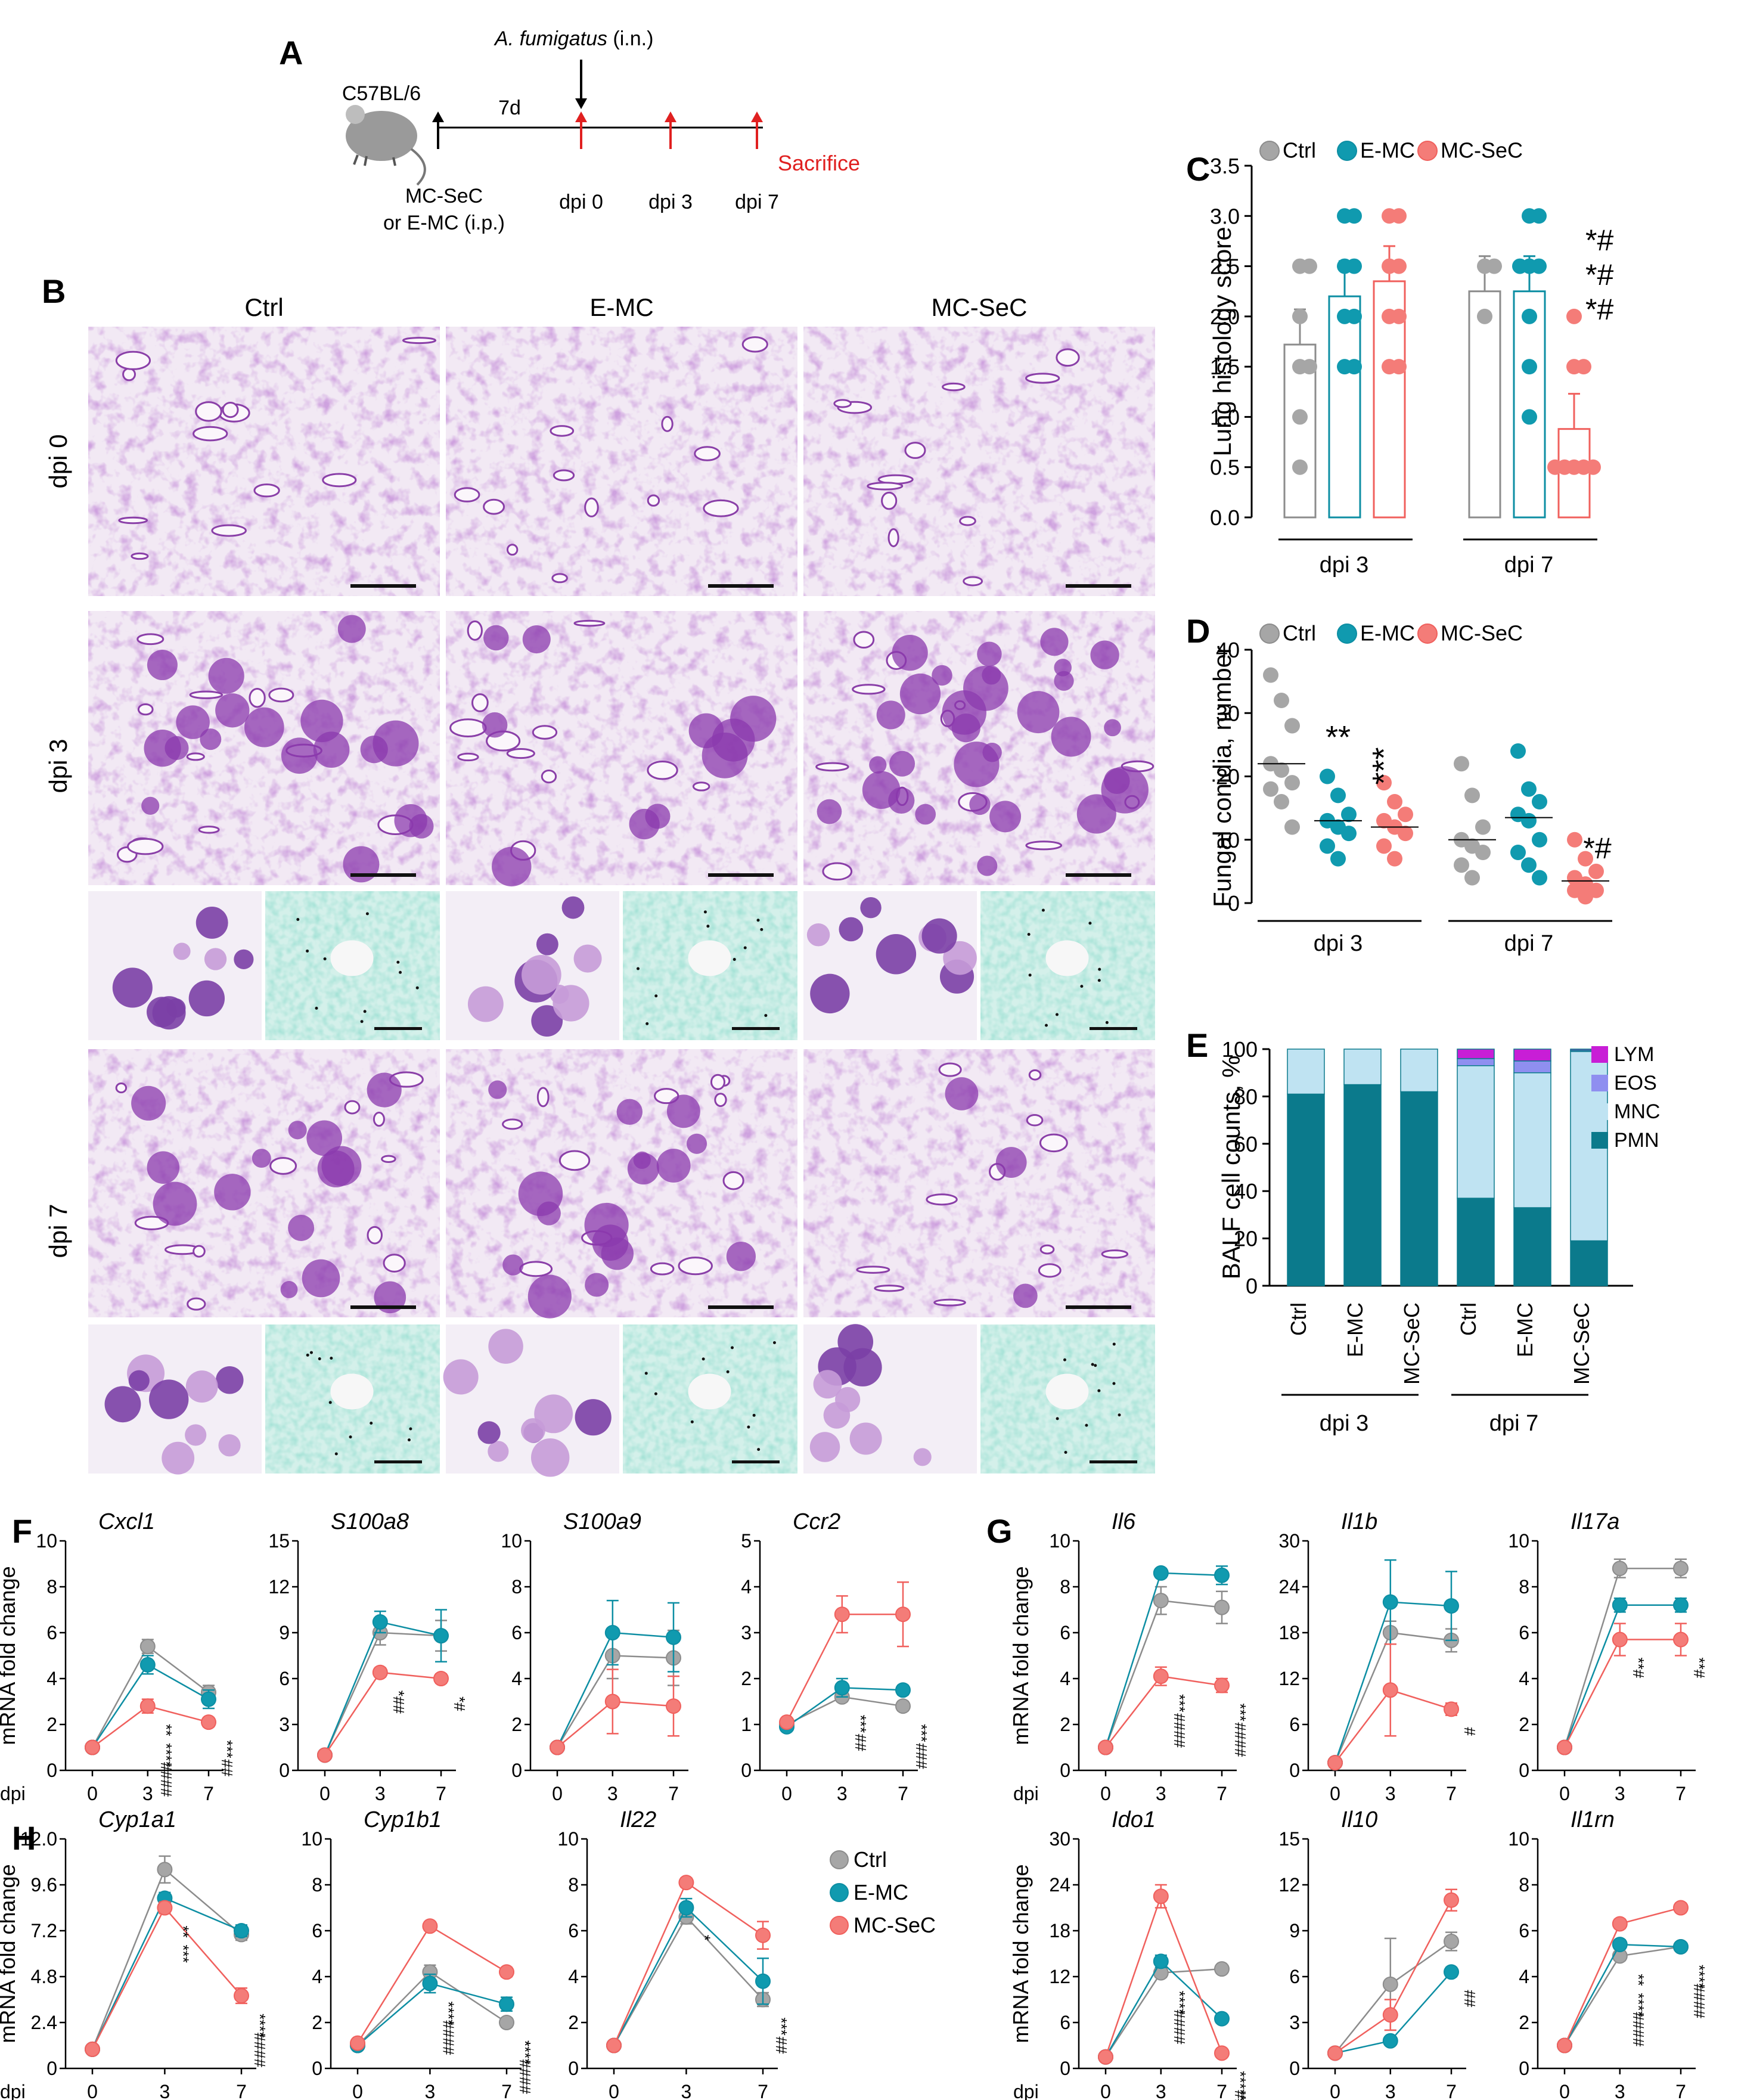 This screenshot has height=2100, width=1738. I want to click on legend-label: LYM, so click(1634, 1054).